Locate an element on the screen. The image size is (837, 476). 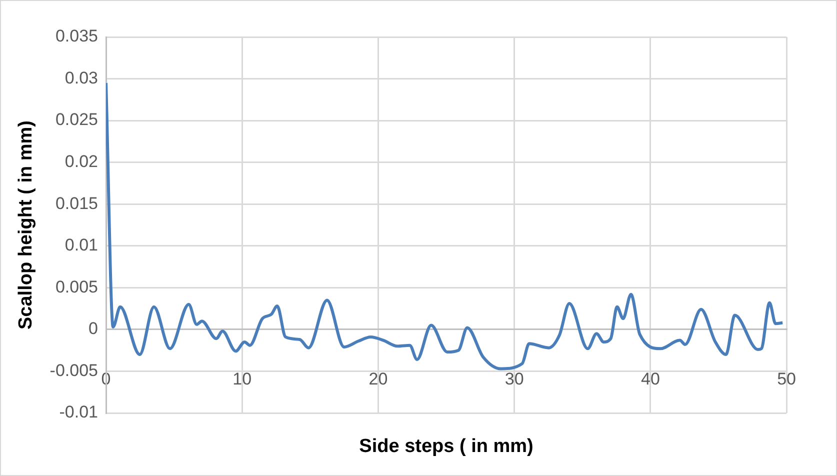
y-tick-label: 0.025 is located at coordinates (76, 120).